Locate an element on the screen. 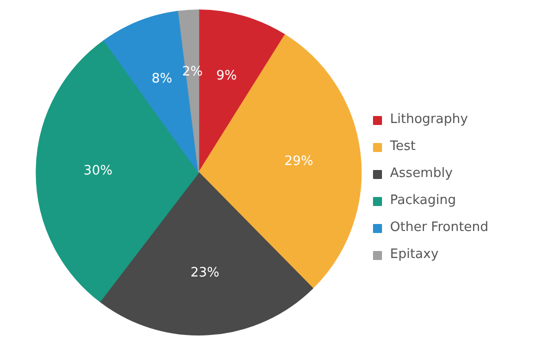 This screenshot has width=554, height=344. data-label: 29% is located at coordinates (299, 162).